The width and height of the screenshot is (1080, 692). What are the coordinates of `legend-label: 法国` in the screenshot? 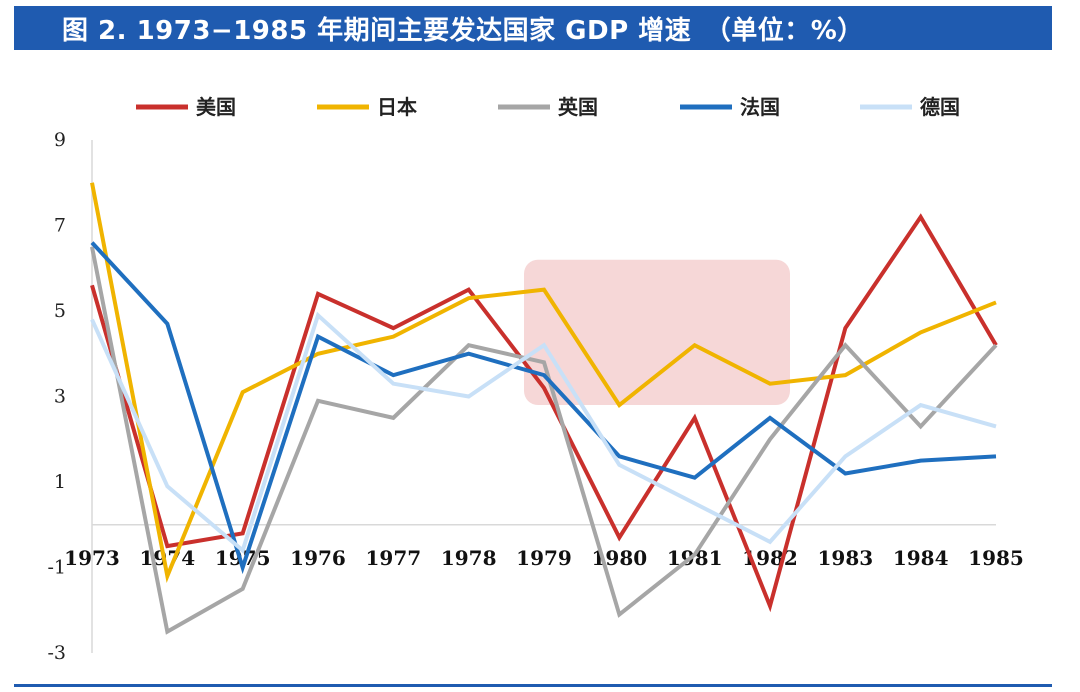 It's located at (760, 107).